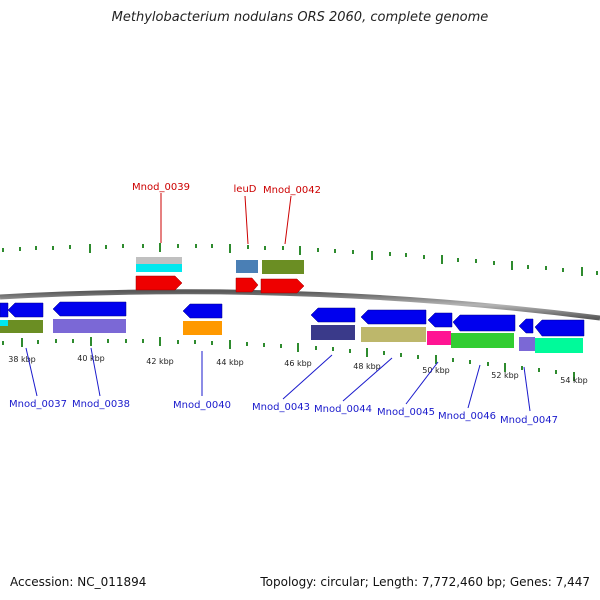  What do you see at coordinates (4, 310) in the screenshot?
I see `gene-arrow-partial` at bounding box center [4, 310].